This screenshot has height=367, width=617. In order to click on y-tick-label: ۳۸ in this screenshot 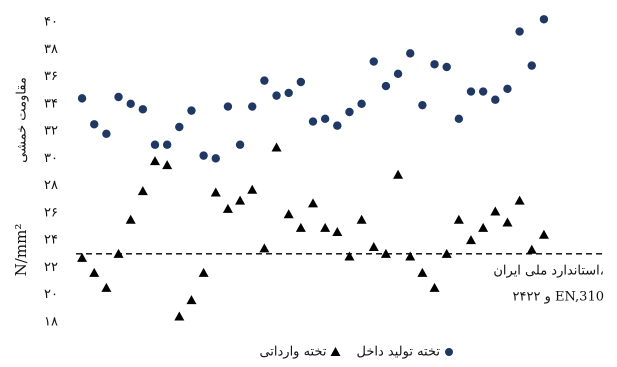, I will do `click(51, 49)`.